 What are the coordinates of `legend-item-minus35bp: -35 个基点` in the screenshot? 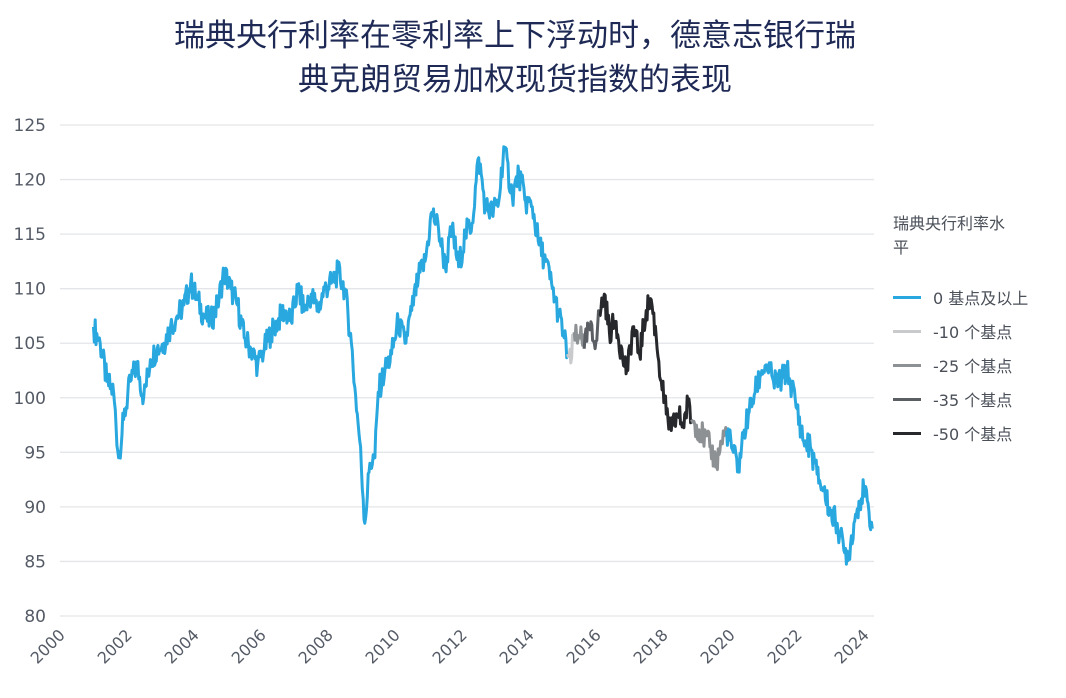 It's located at (978, 399).